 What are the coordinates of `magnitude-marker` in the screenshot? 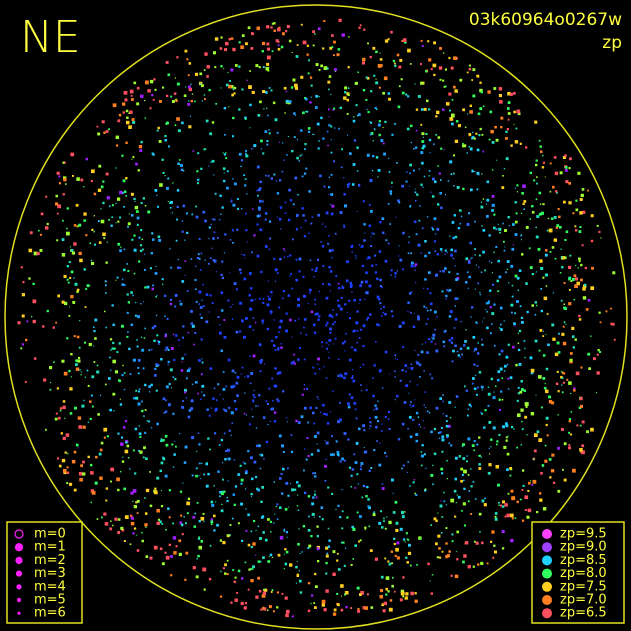 It's located at (19, 600).